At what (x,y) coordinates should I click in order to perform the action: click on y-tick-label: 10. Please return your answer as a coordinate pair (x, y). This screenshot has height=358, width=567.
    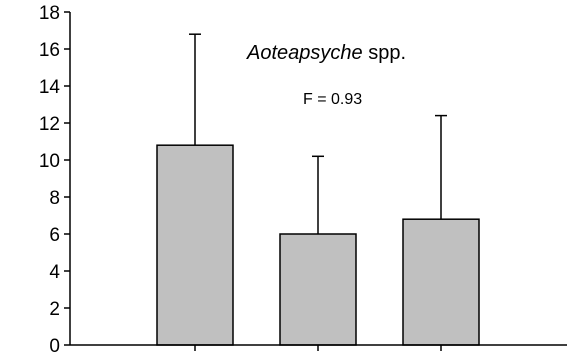
    Looking at the image, I should click on (49, 161).